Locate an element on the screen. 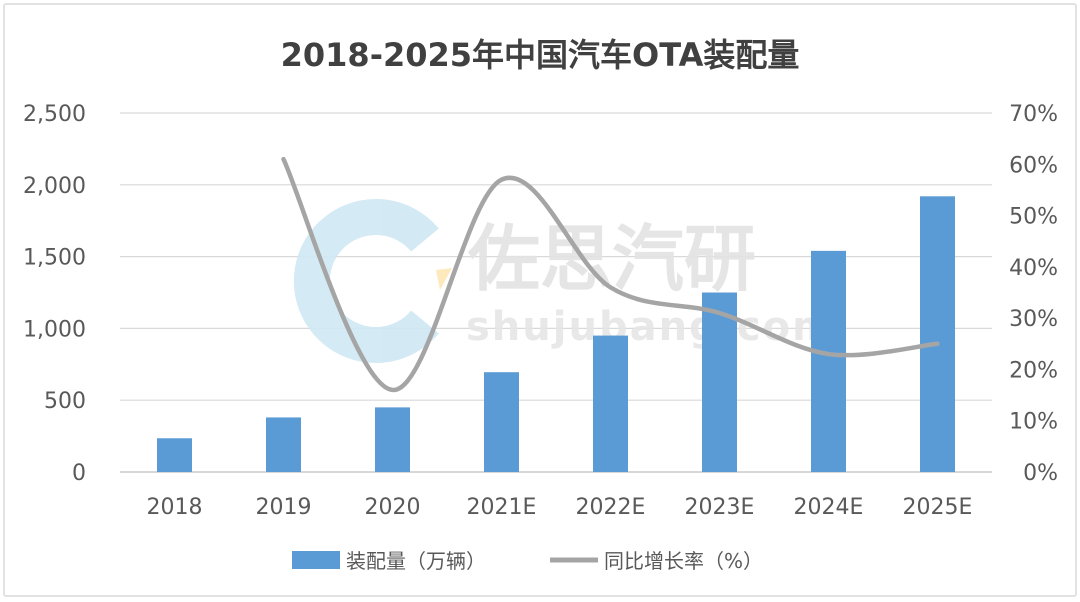 The image size is (1080, 602). x-tick-label: 2020 is located at coordinates (393, 507).